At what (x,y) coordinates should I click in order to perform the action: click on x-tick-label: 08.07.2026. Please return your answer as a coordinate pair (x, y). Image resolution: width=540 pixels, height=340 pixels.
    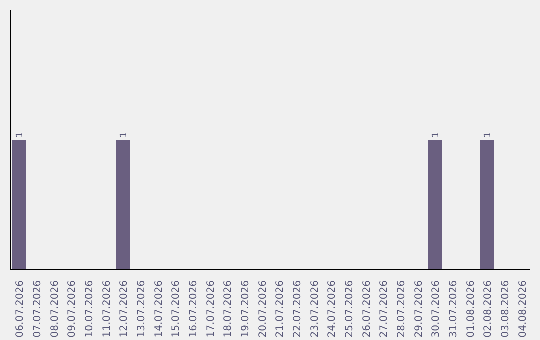
    Looking at the image, I should click on (55, 309).